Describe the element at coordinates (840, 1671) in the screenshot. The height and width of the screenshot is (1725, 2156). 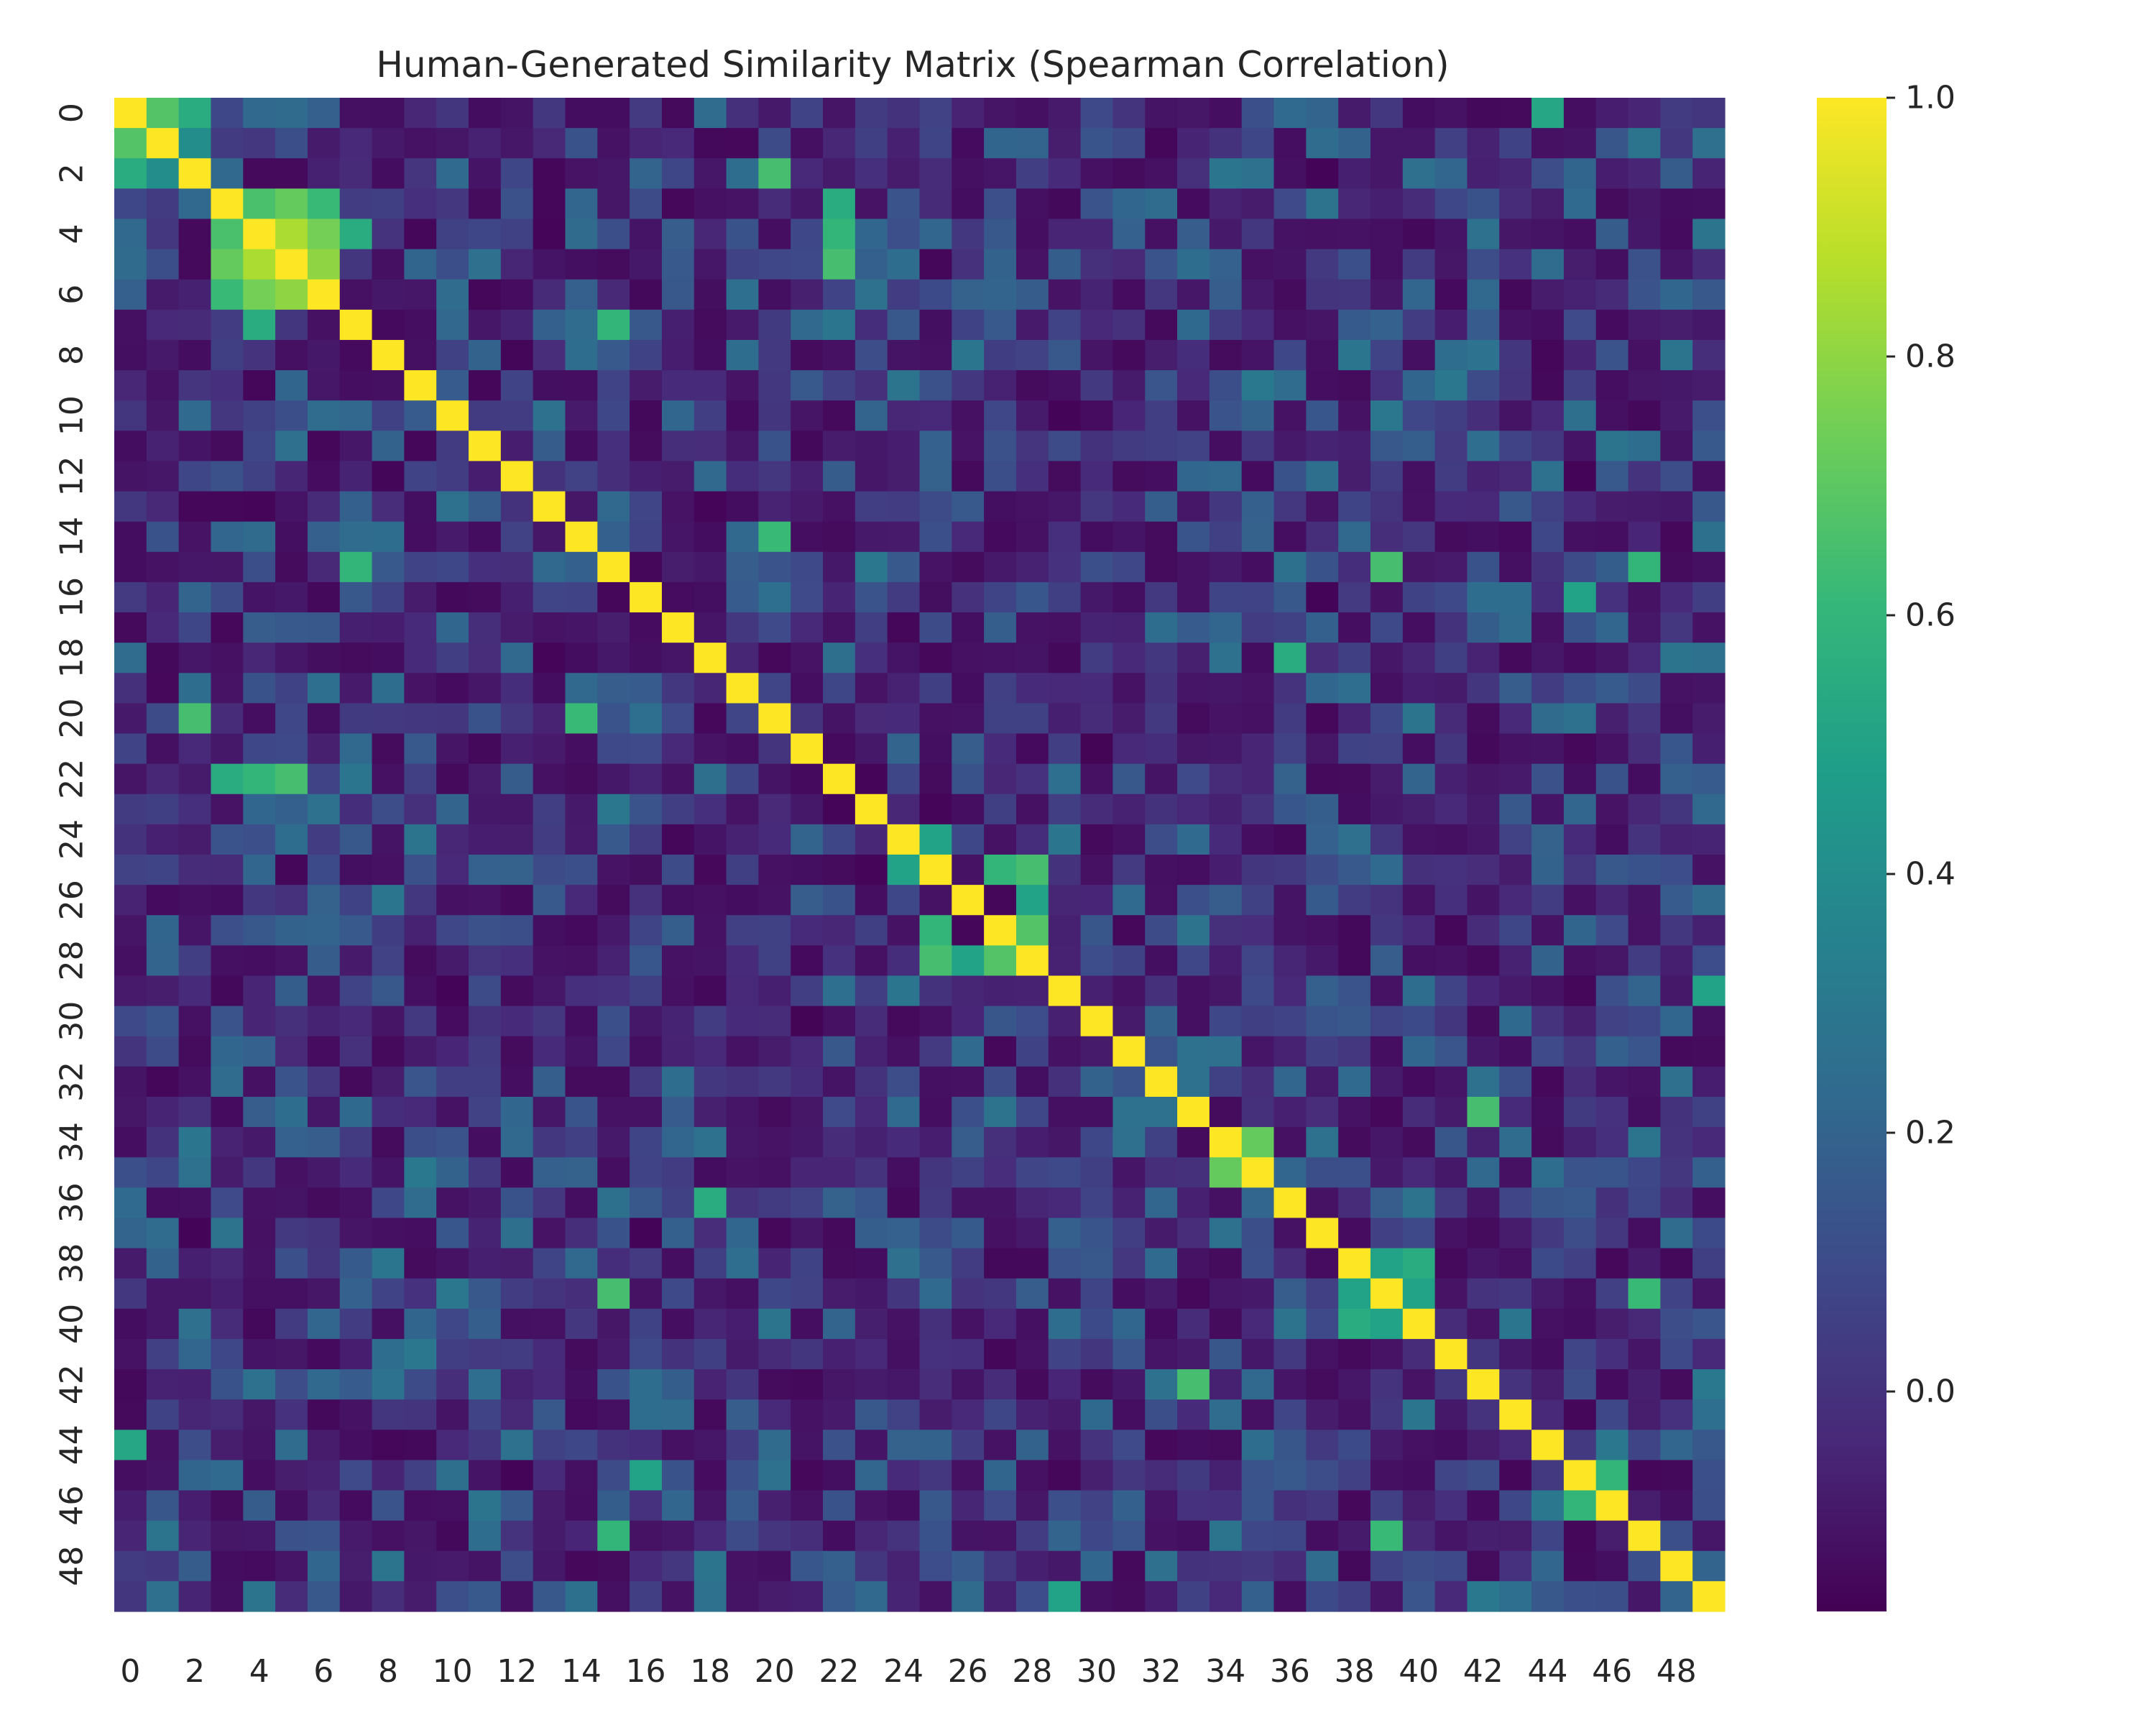
I see `x-tick-label: 22` at that location.